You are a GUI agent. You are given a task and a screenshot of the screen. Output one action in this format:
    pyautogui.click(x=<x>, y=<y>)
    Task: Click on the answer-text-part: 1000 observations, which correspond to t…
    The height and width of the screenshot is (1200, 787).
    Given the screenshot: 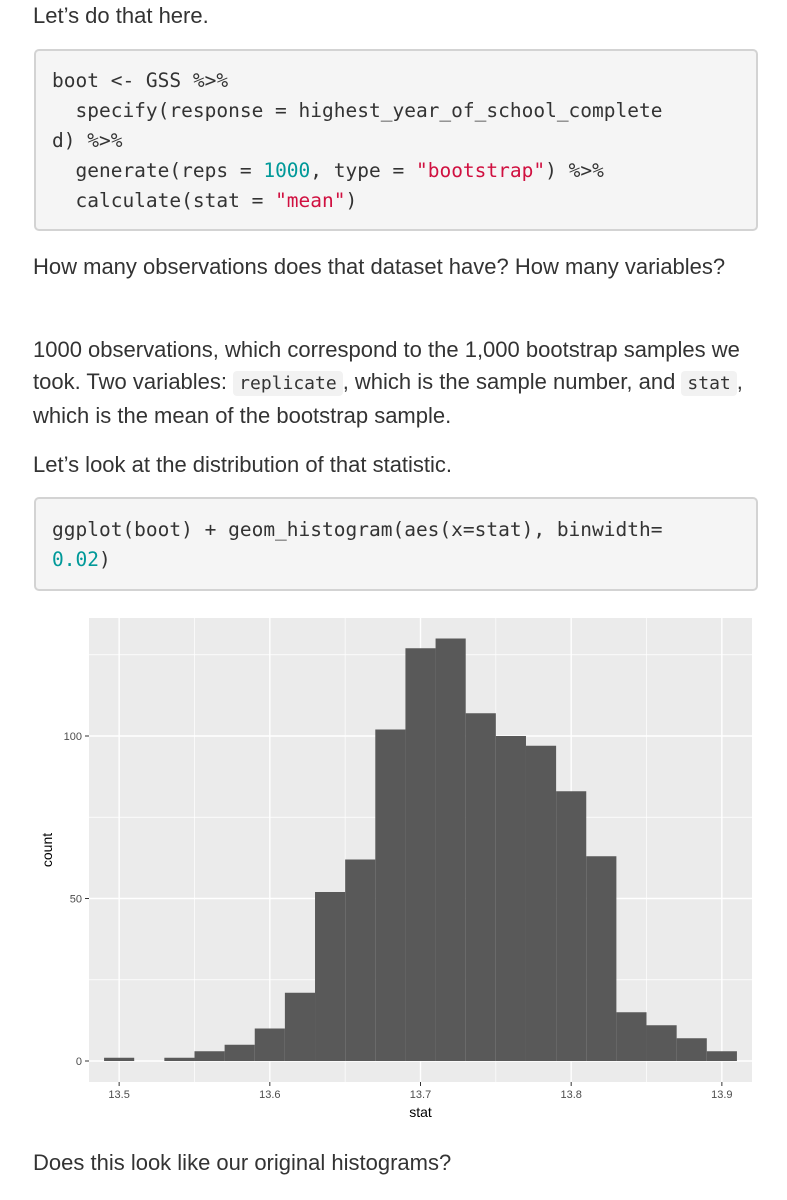 What is the action you would take?
    pyautogui.click(x=386, y=365)
    